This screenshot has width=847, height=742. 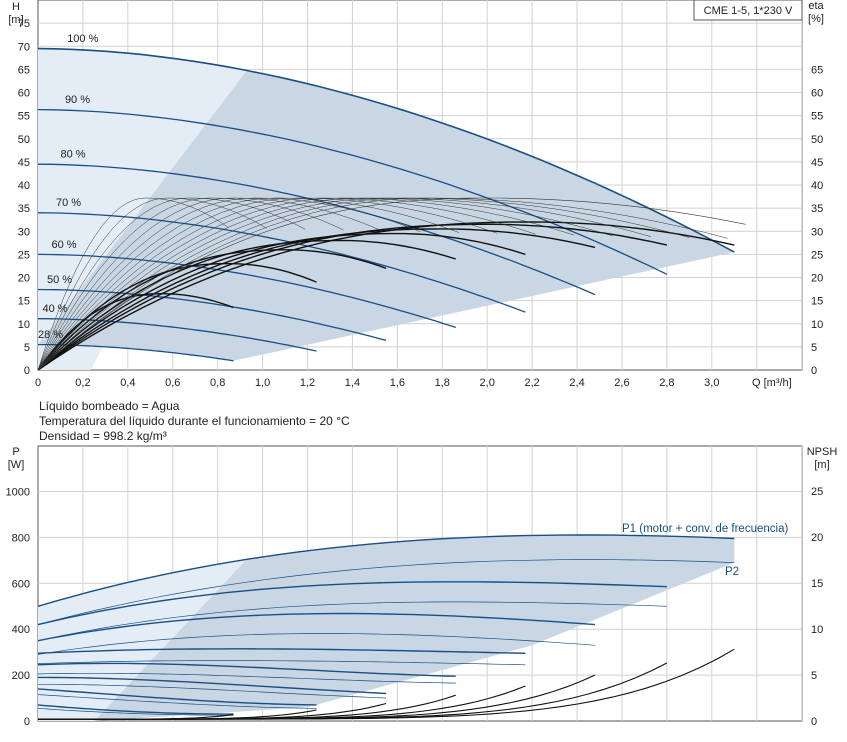 I want to click on x-tick-label: 0,6, so click(x=172, y=383).